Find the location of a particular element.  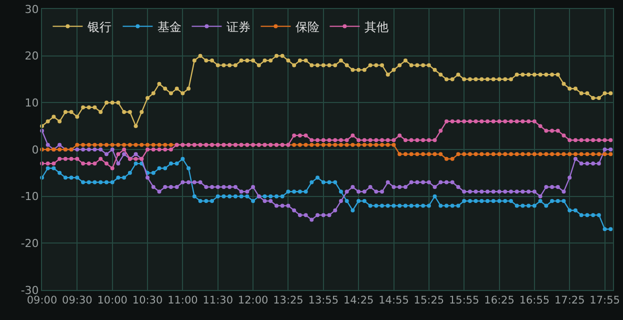

x-tick-label: 15:25 is located at coordinates (429, 300).